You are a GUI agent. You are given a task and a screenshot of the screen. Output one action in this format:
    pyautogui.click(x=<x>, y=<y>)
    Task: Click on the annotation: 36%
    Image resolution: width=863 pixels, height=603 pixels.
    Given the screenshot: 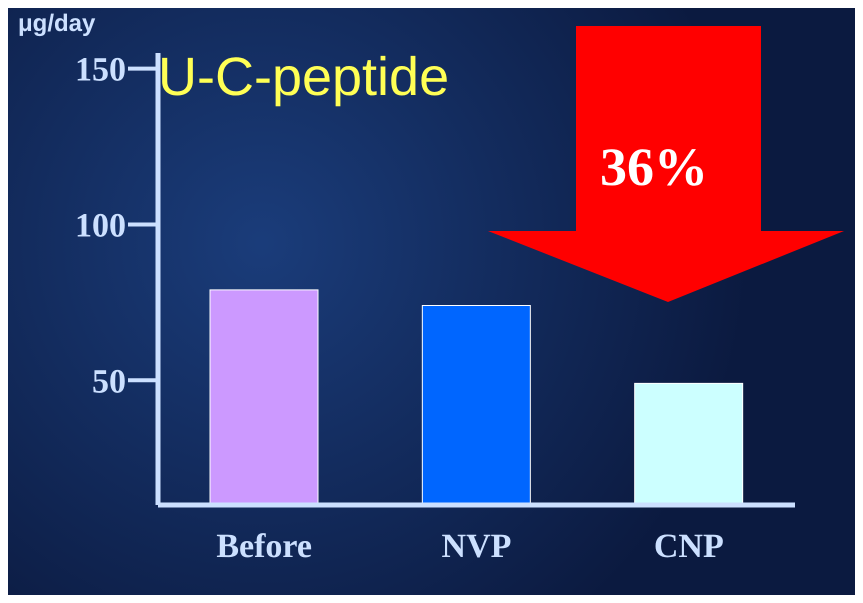 What is the action you would take?
    pyautogui.click(x=654, y=167)
    